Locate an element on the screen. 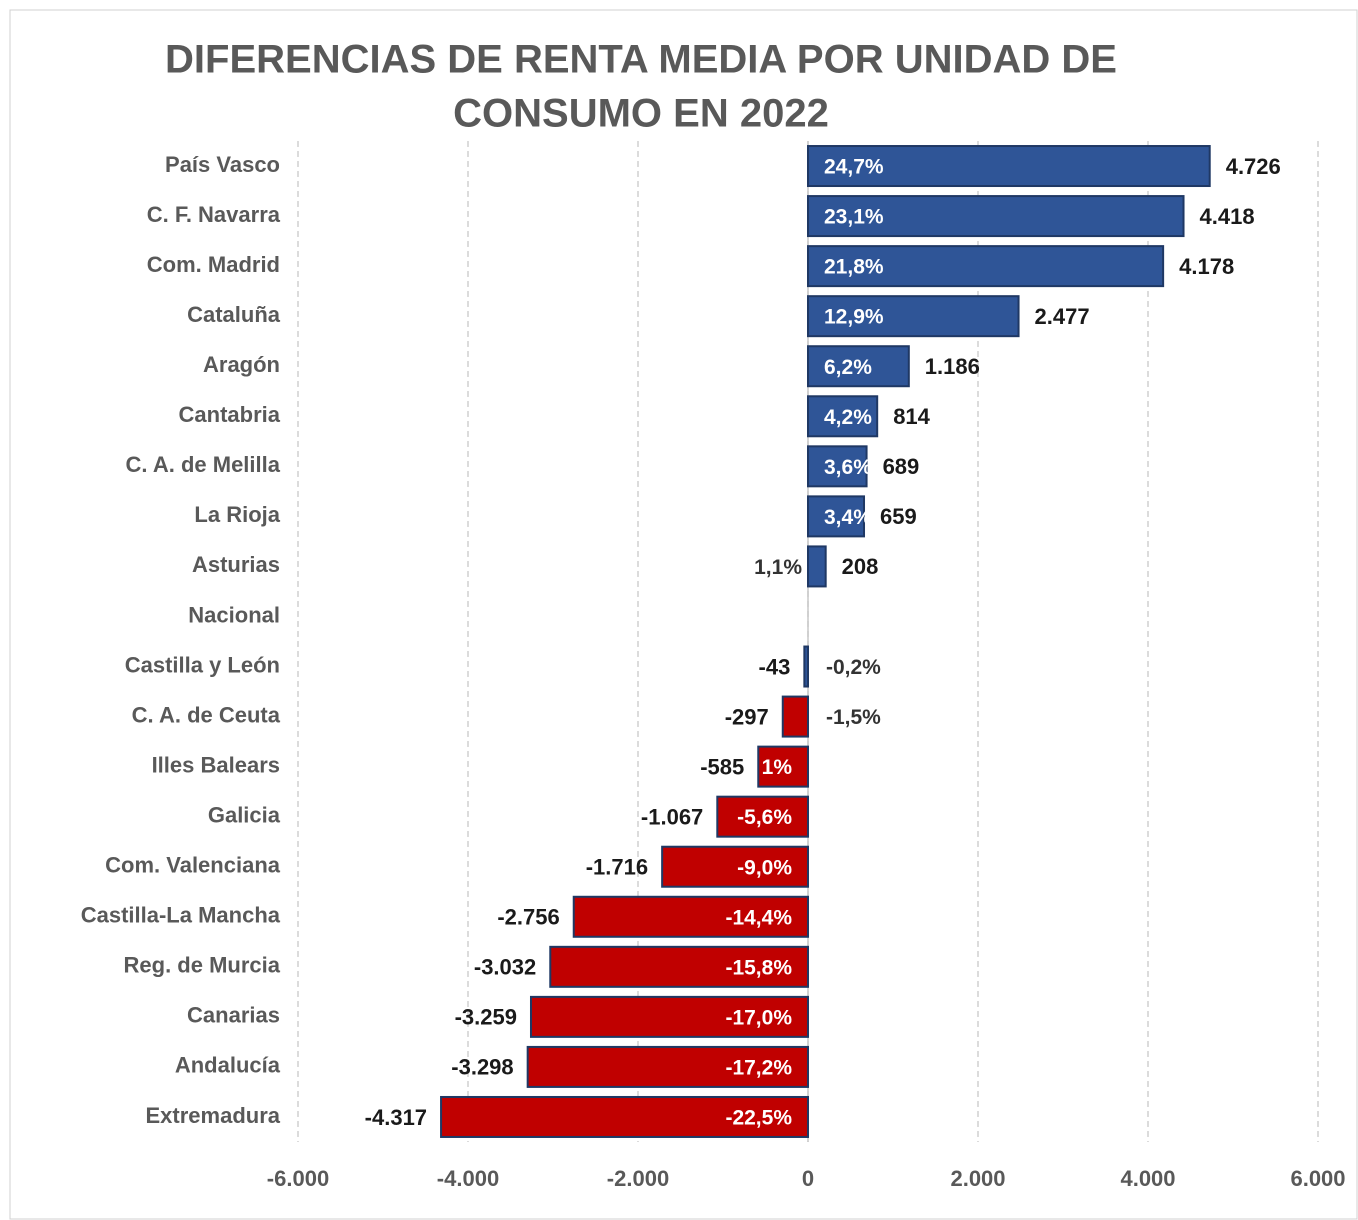  percent-label: -22,5% is located at coordinates (758, 1118).